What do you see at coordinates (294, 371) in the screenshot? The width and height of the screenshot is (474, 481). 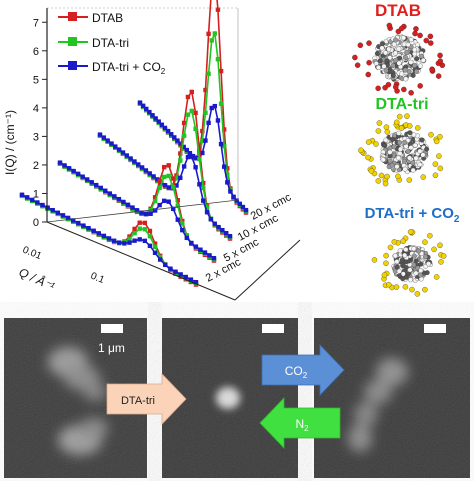 I see `arrow-co2-label: CO` at bounding box center [294, 371].